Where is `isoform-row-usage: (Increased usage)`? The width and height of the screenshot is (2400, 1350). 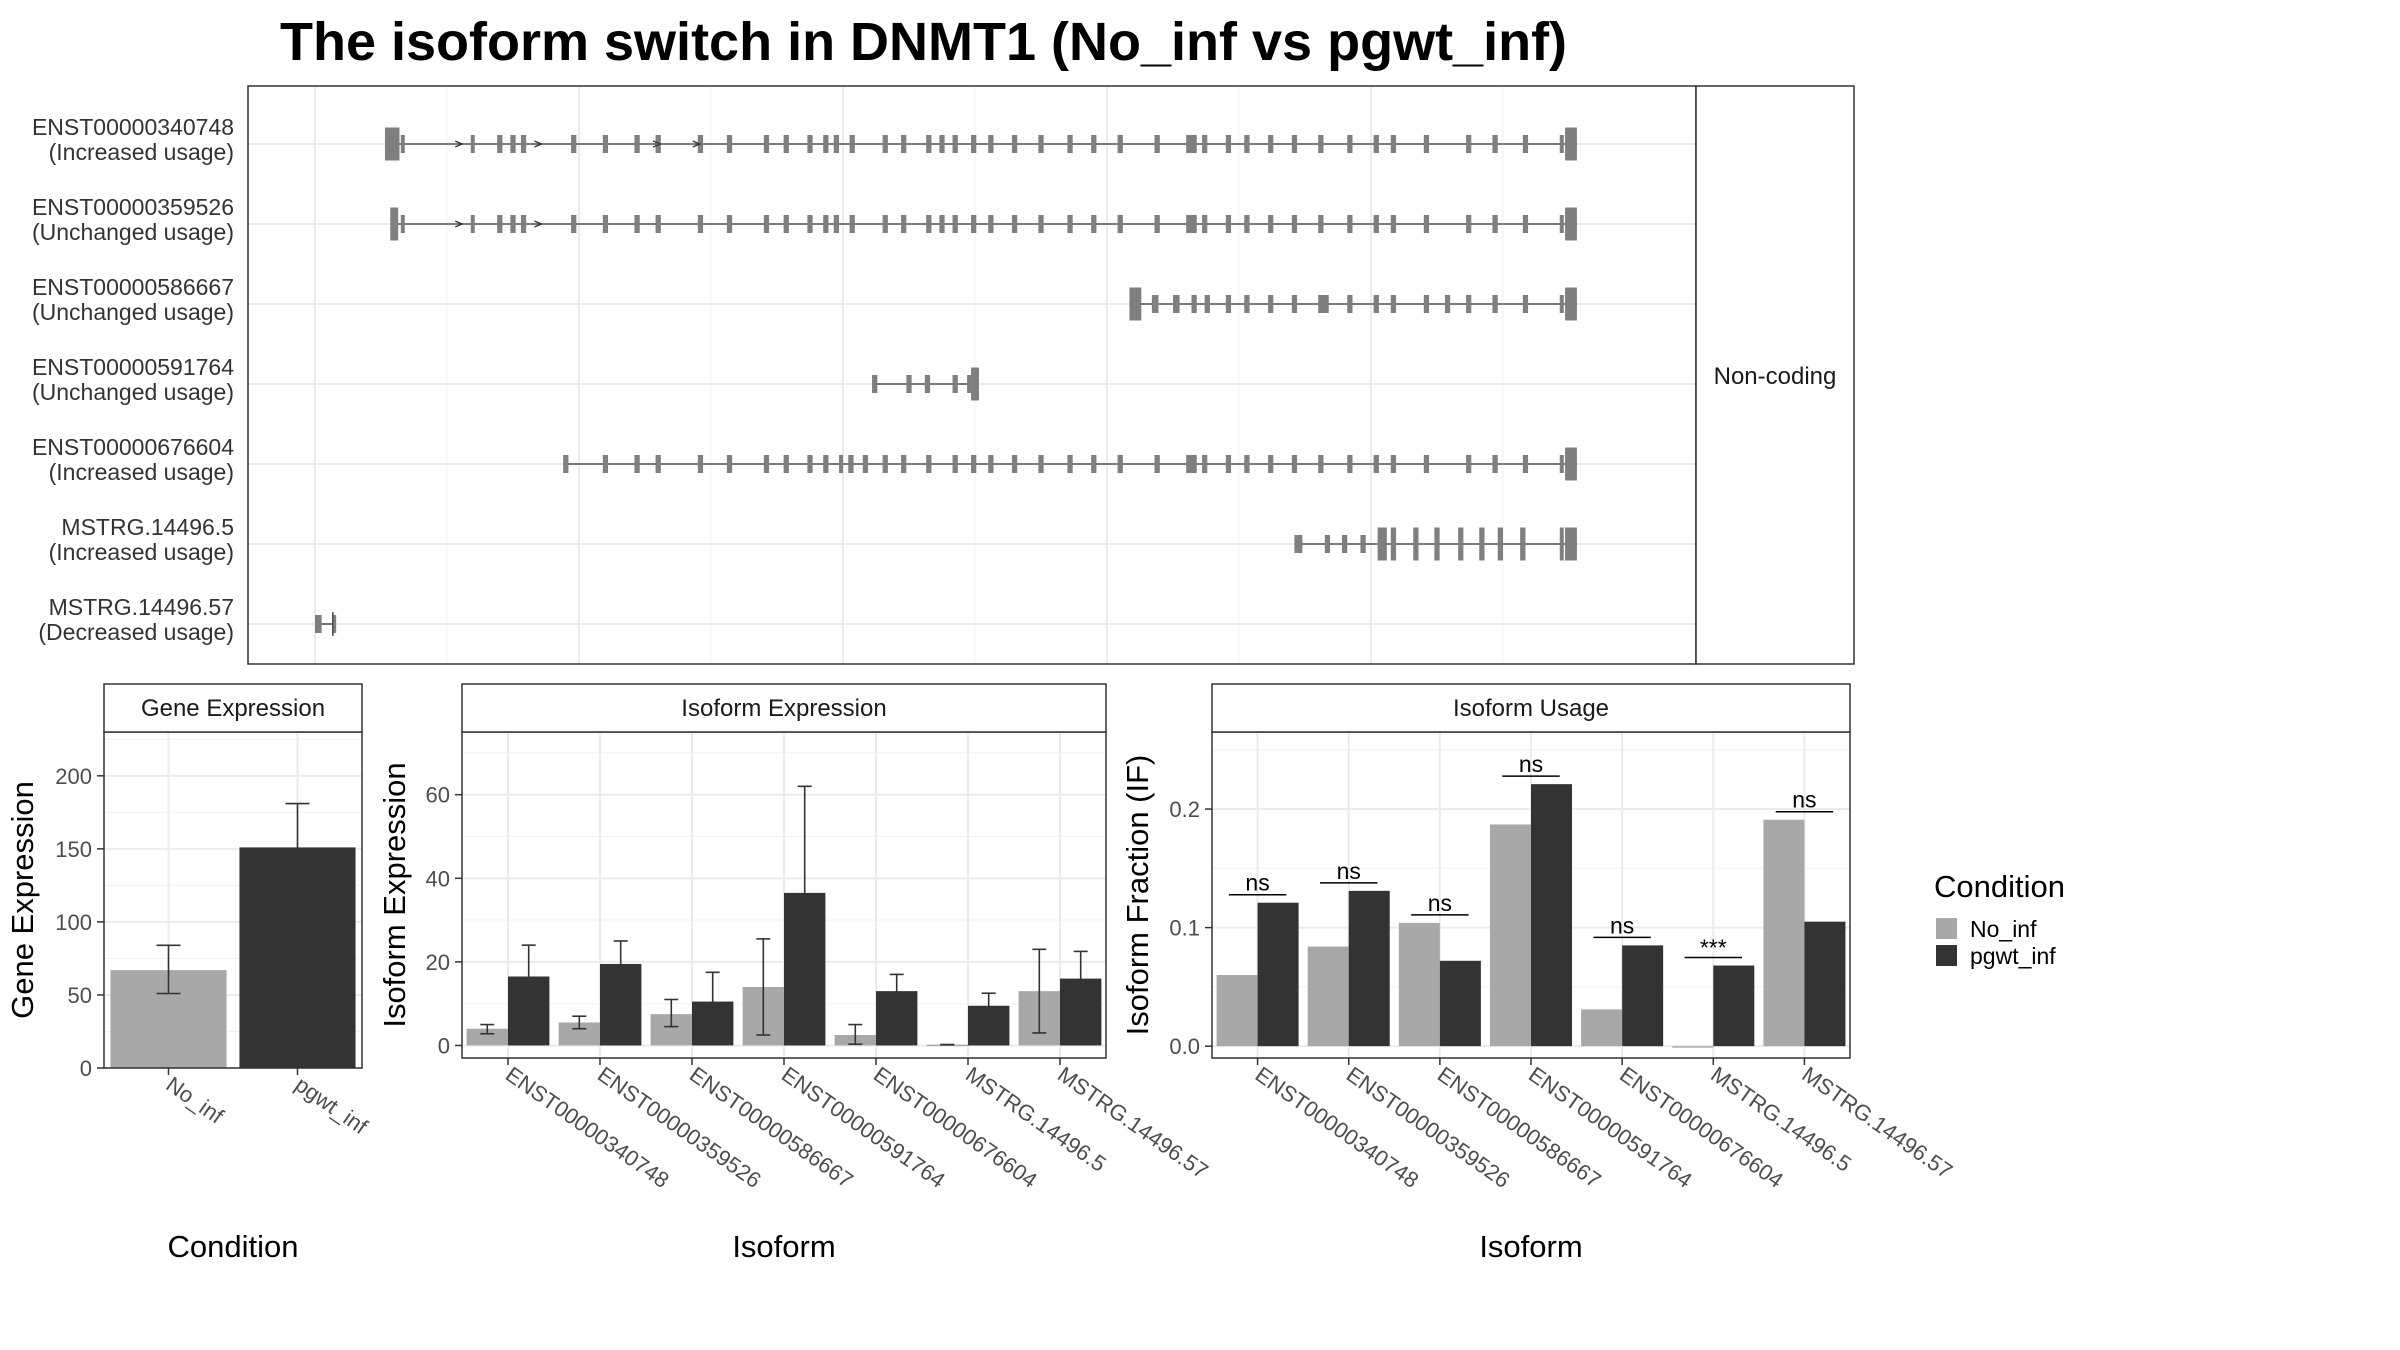 isoform-row-usage: (Increased usage) is located at coordinates (141, 552).